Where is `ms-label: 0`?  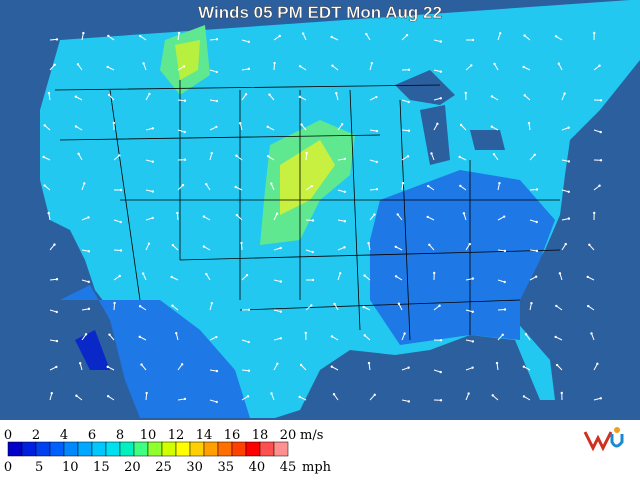
ms-label: 0 is located at coordinates (8, 435).